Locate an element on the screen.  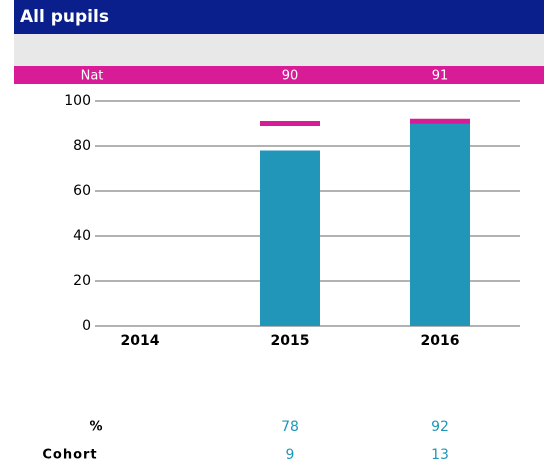
x-tick-label: 2015 is located at coordinates (290, 341).